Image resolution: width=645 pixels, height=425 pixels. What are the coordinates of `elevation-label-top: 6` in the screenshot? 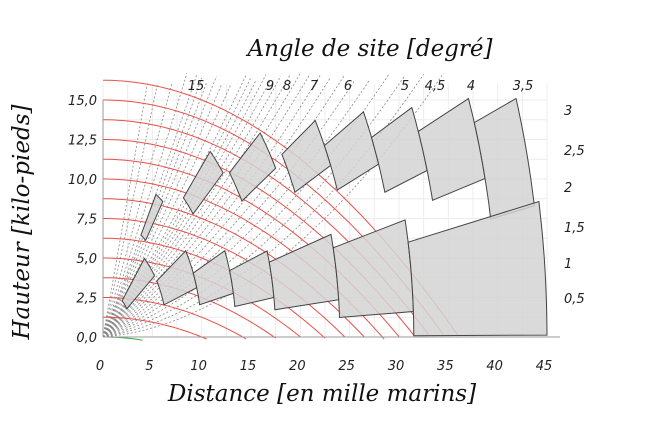 It's located at (348, 86).